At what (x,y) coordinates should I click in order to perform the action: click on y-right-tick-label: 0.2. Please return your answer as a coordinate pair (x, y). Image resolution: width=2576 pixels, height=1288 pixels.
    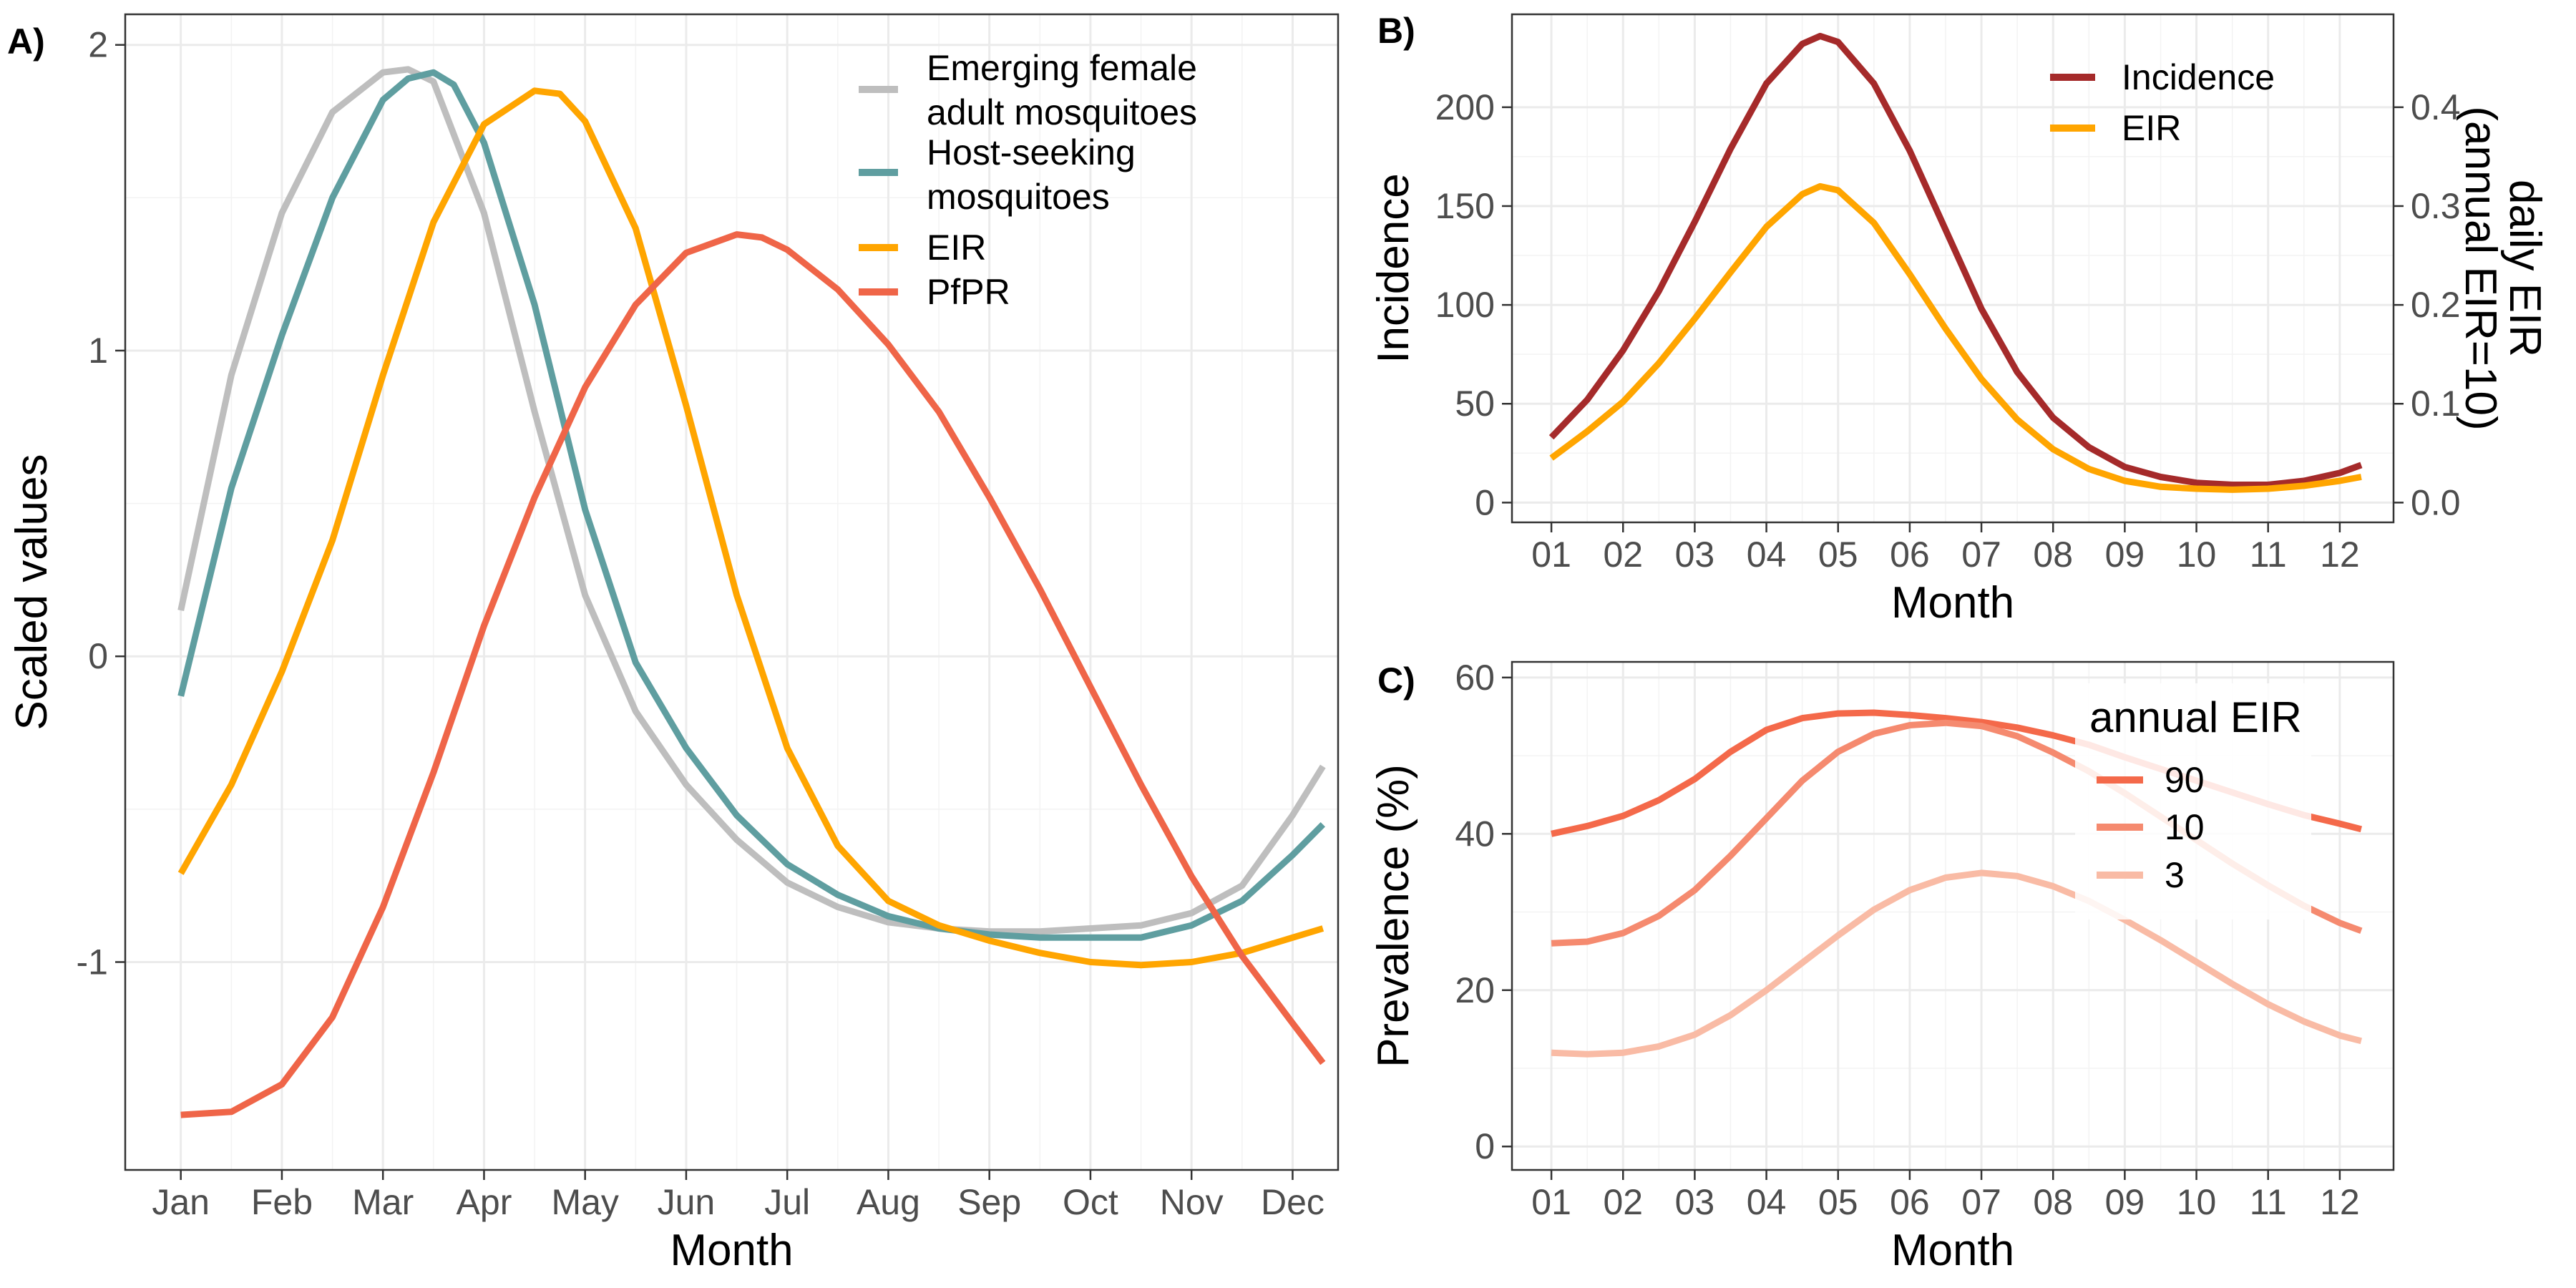
    Looking at the image, I should click on (2436, 305).